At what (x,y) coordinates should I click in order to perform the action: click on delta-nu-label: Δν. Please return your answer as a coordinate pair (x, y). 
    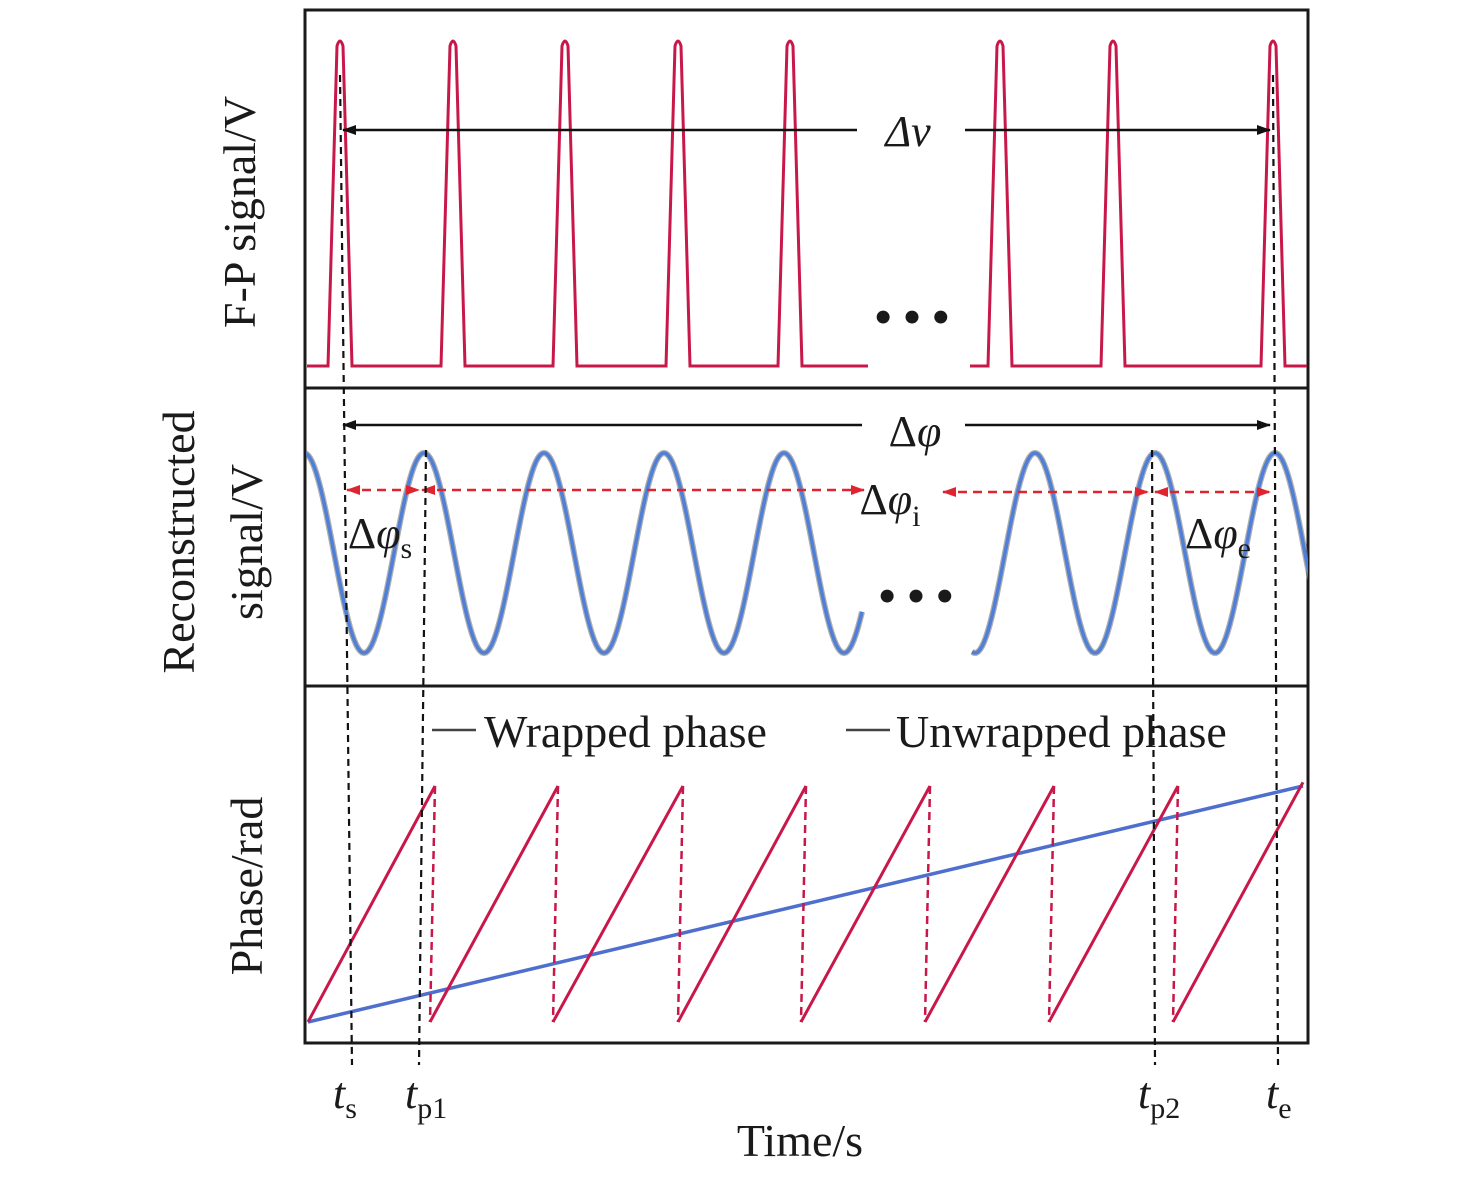
    Looking at the image, I should click on (907, 131).